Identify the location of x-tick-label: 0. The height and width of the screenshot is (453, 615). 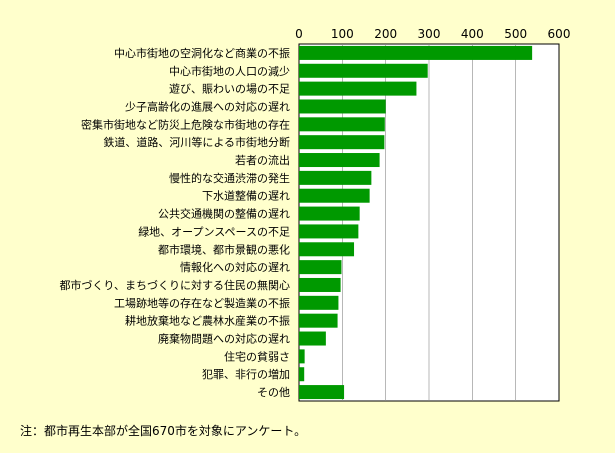
(299, 34).